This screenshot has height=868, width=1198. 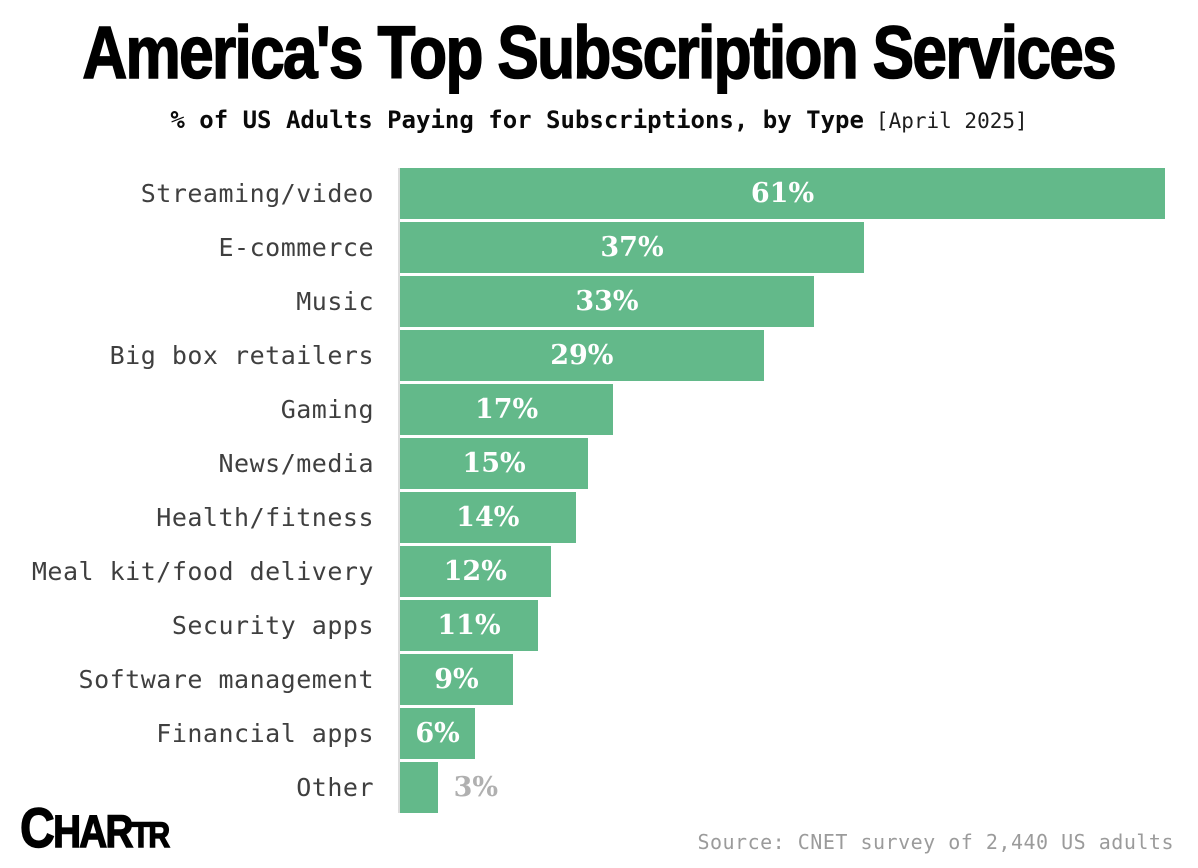 What do you see at coordinates (399, 490) in the screenshot?
I see `y-axis-line` at bounding box center [399, 490].